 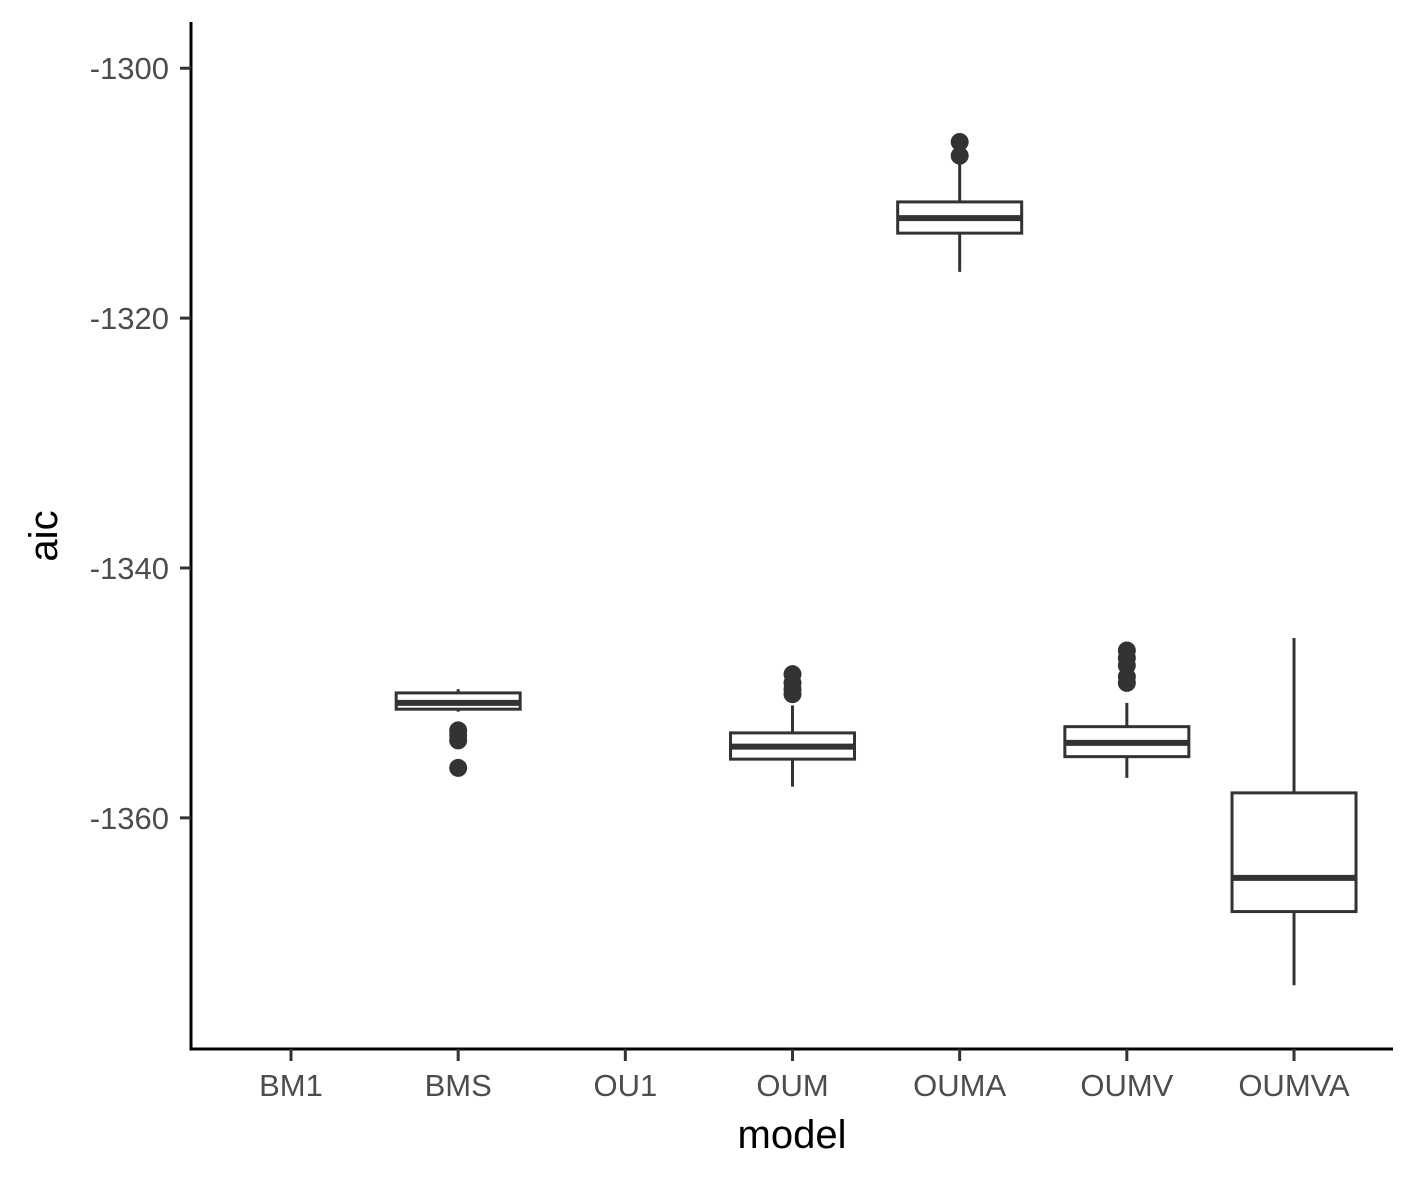 I want to click on box-oumv, so click(x=1127, y=709).